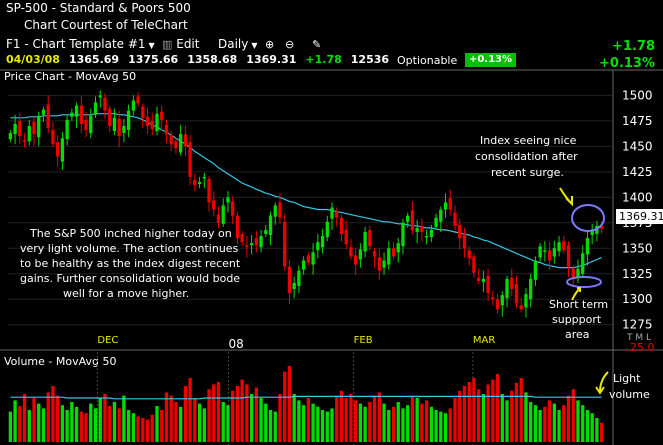 The width and height of the screenshot is (663, 445). I want to click on period-dropdown: Daily ▼, so click(238, 44).